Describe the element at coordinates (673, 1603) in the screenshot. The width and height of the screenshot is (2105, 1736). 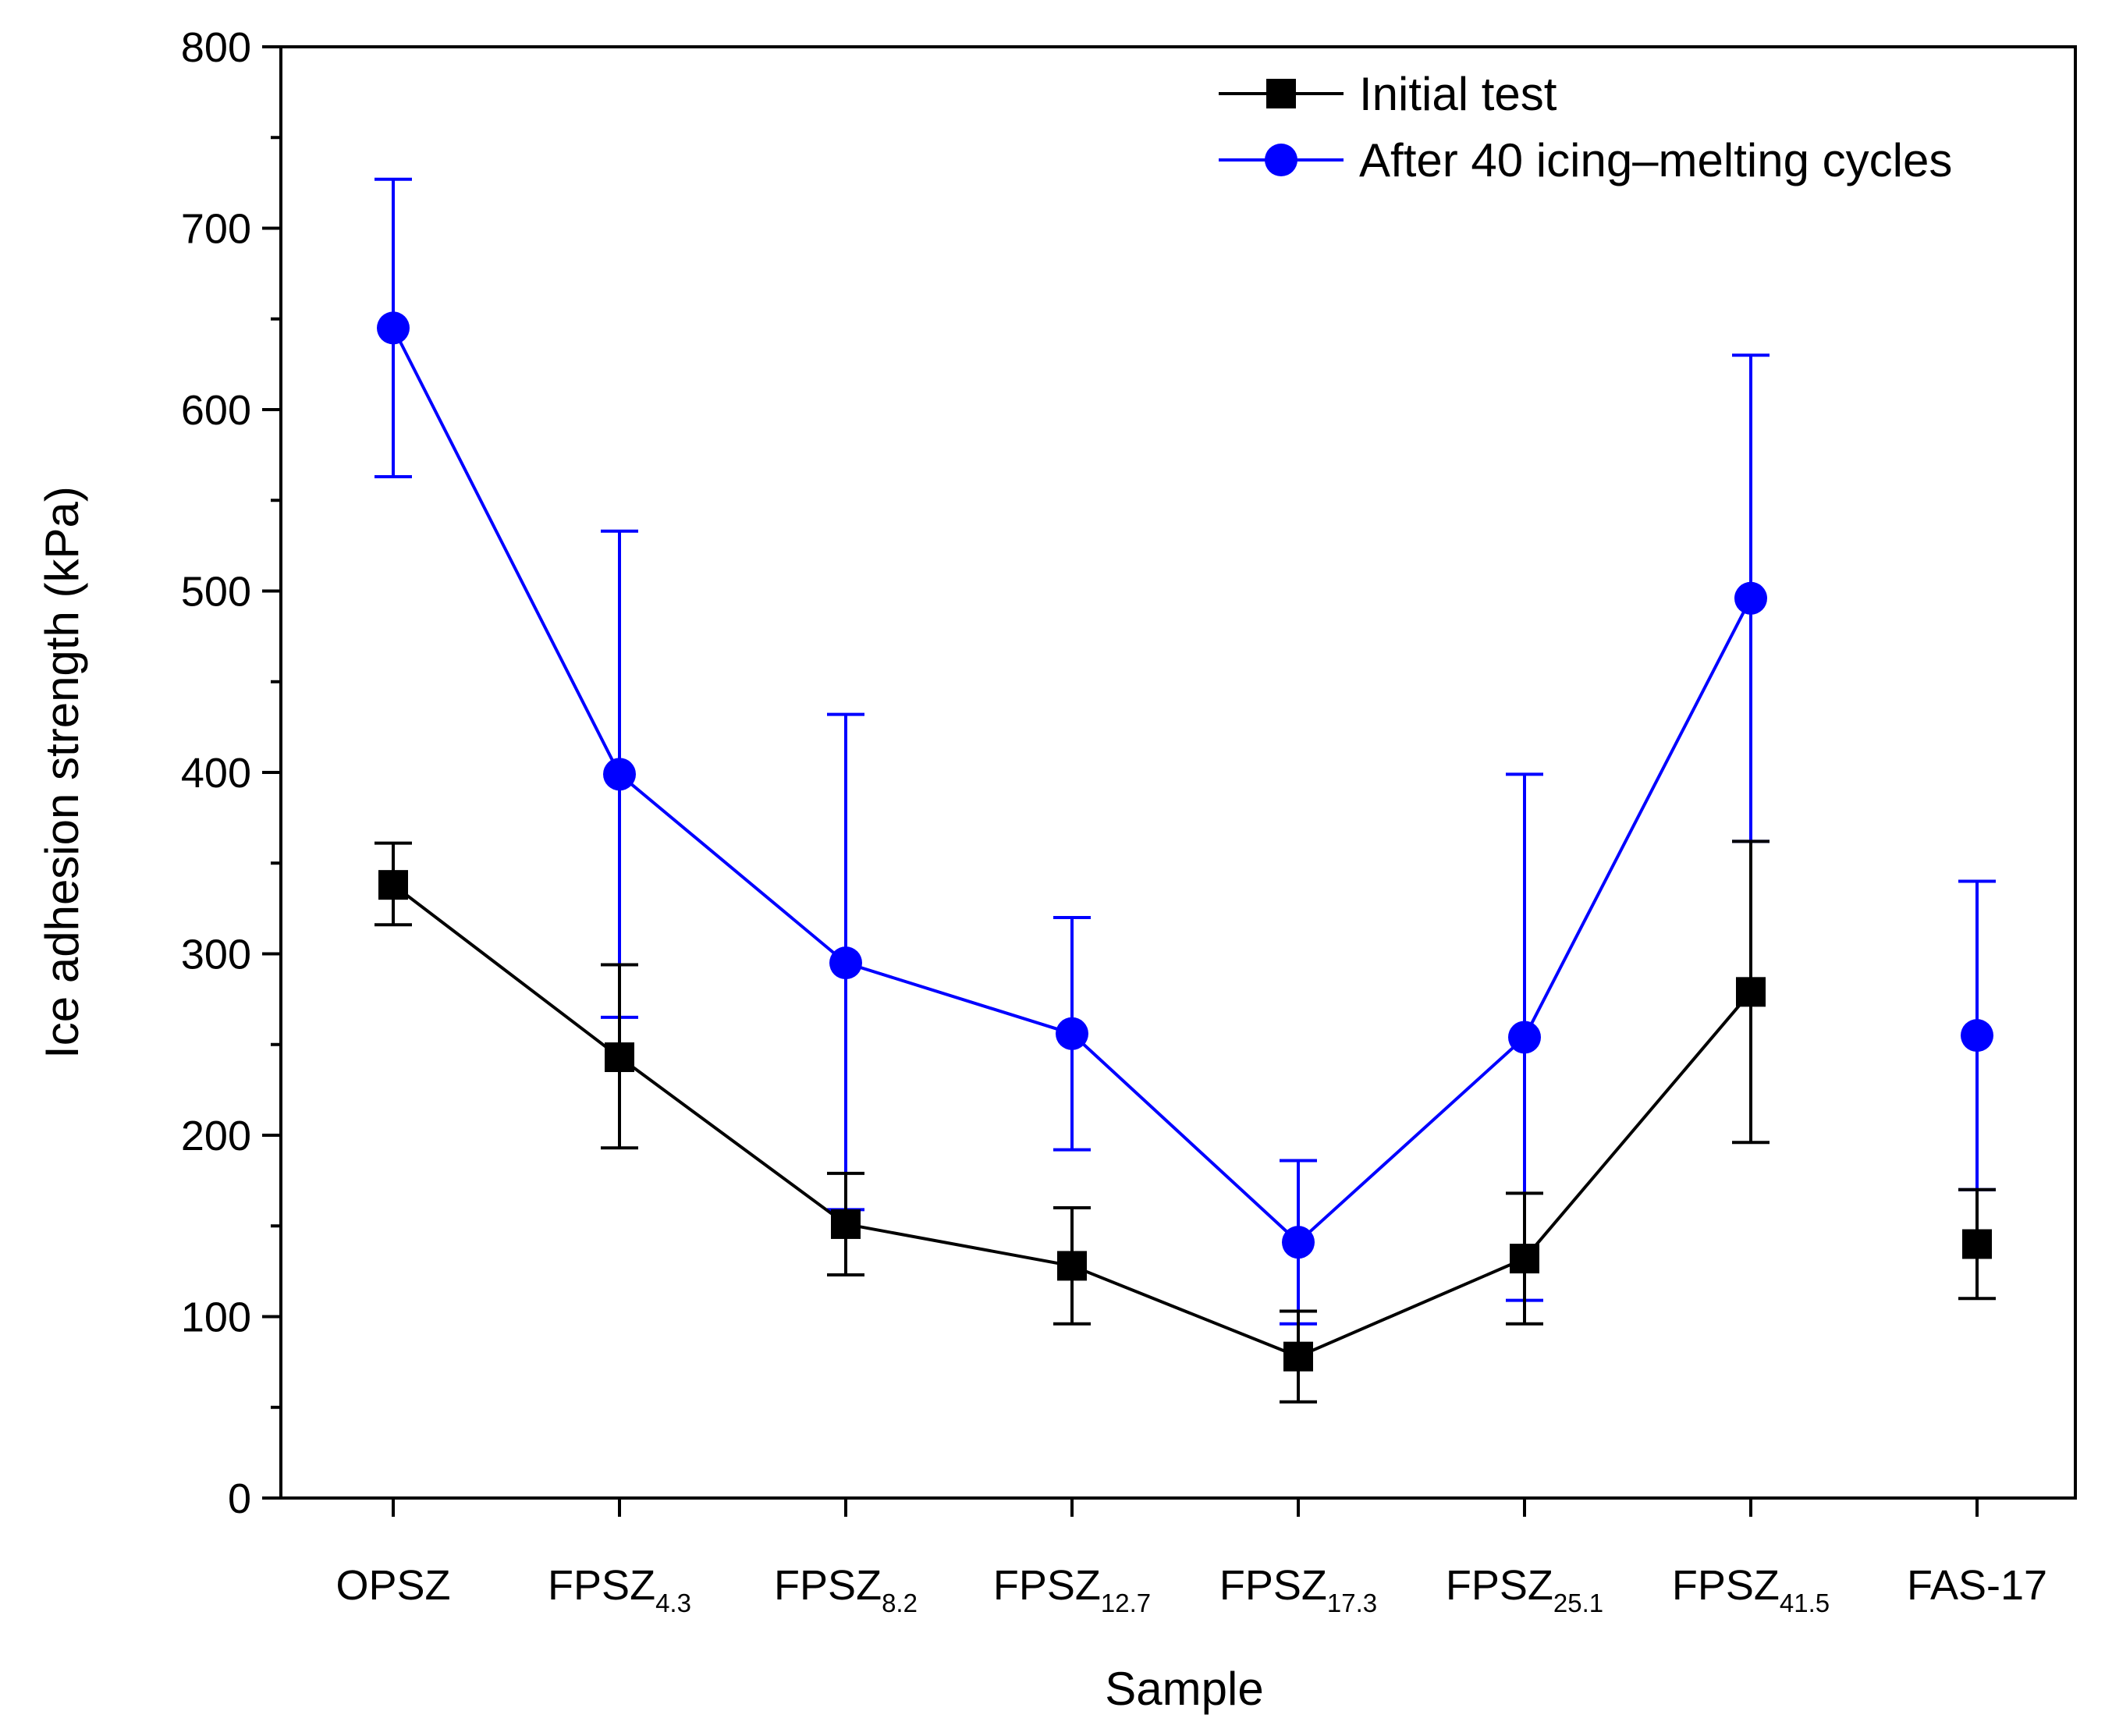
I see `x-tick-label-subscript: 4.3` at that location.